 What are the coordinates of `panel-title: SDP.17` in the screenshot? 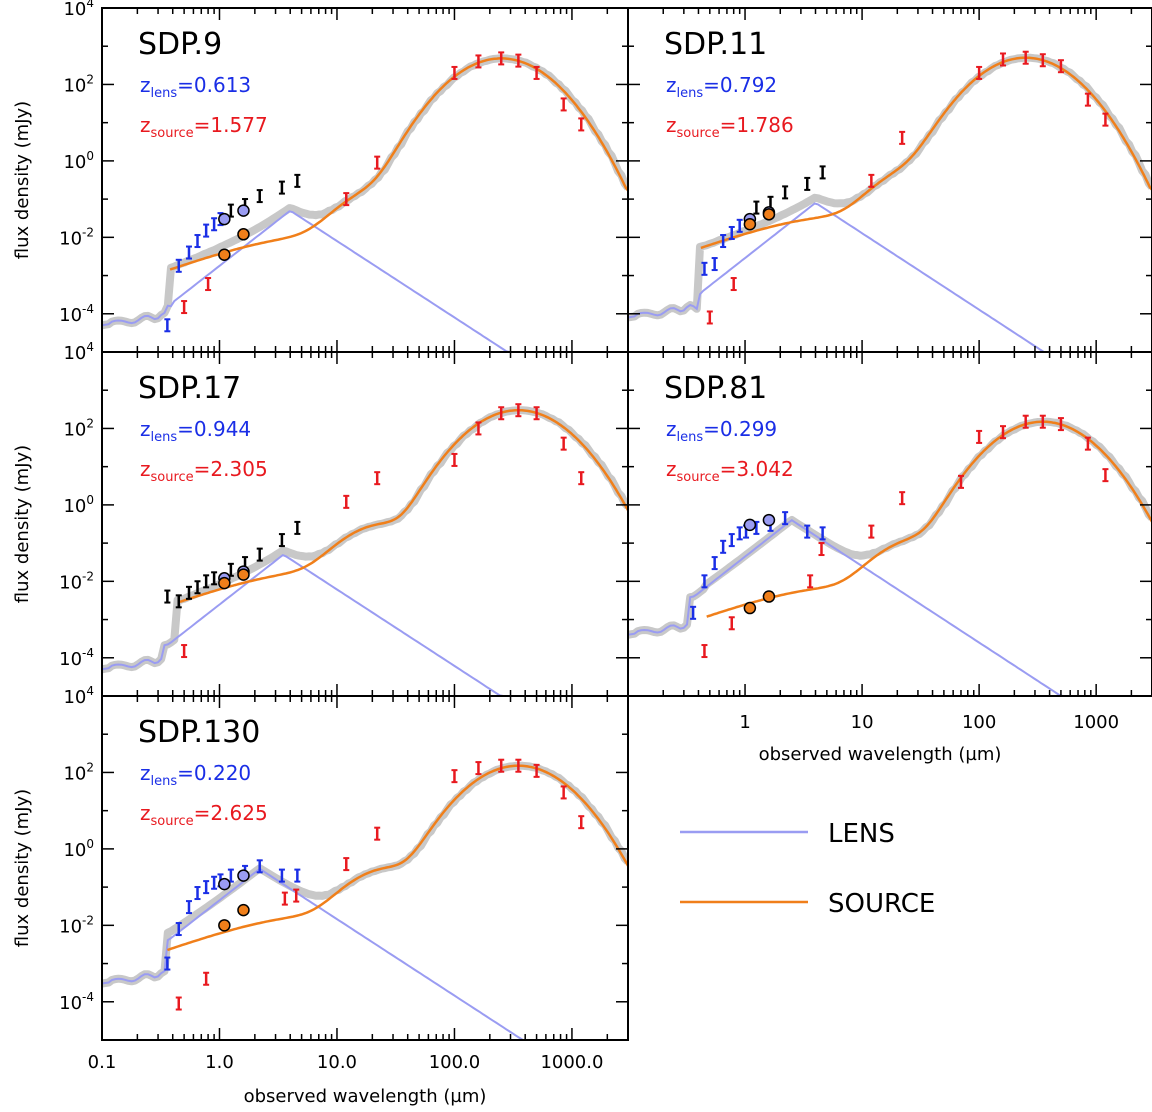 It's located at (189, 388).